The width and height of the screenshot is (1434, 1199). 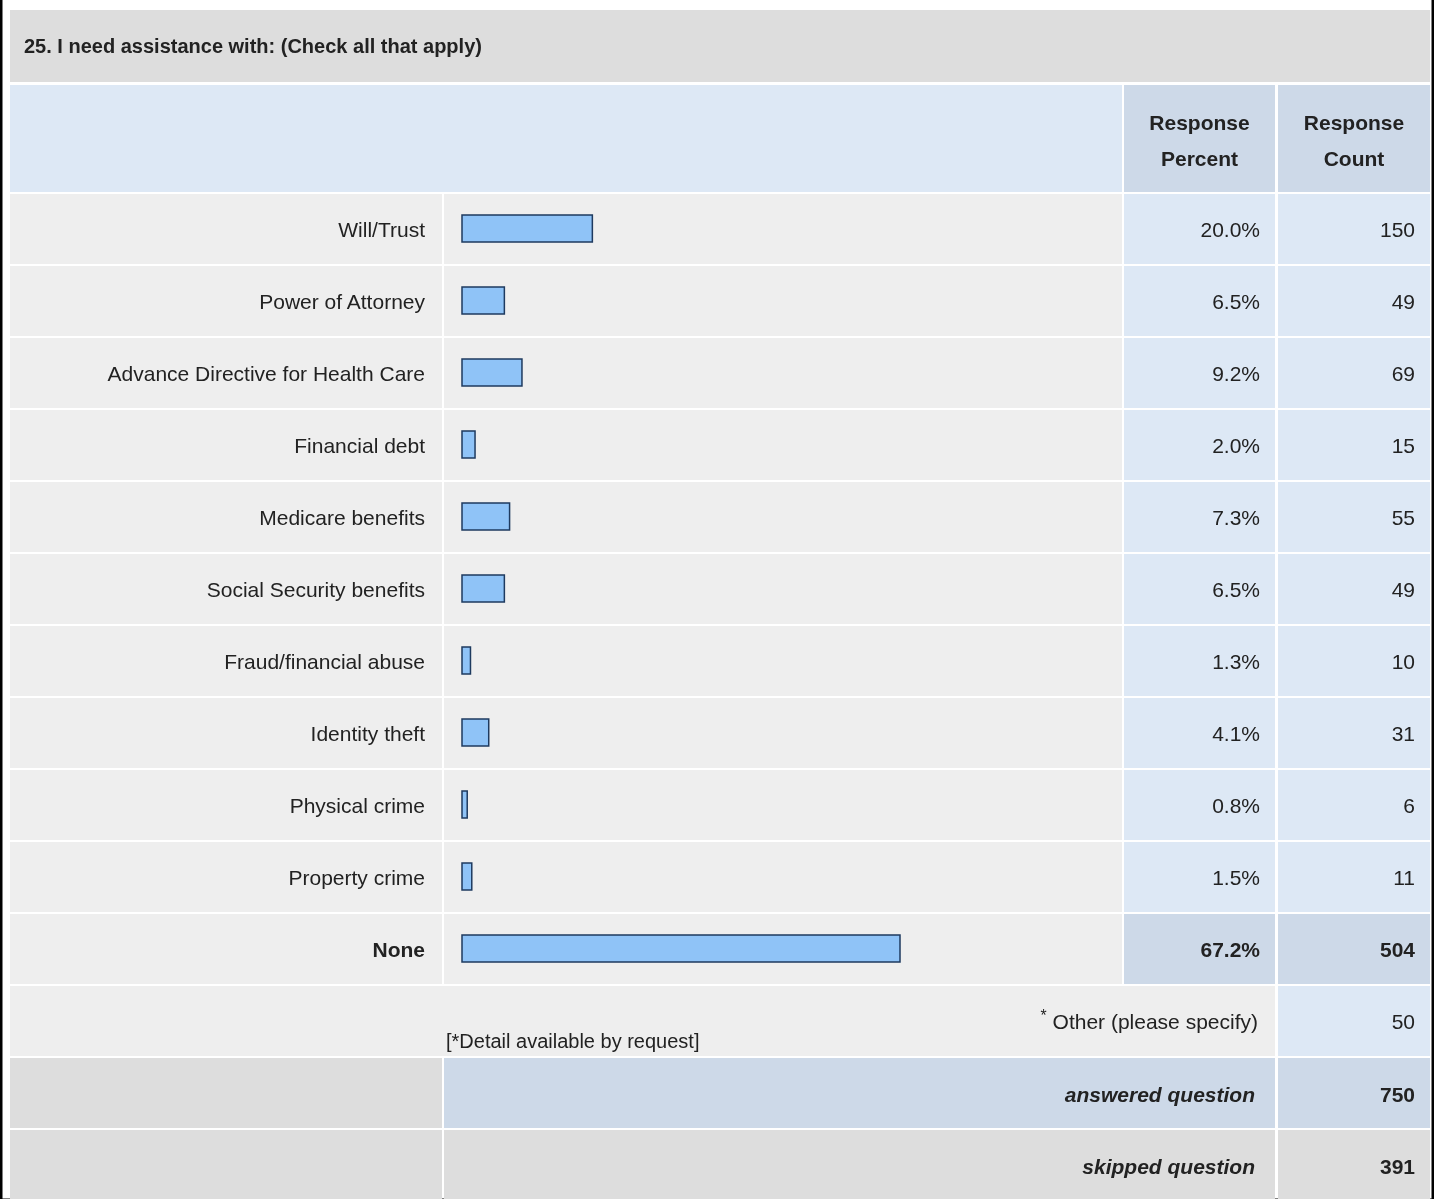 I want to click on text: 750, so click(x=1397, y=1094).